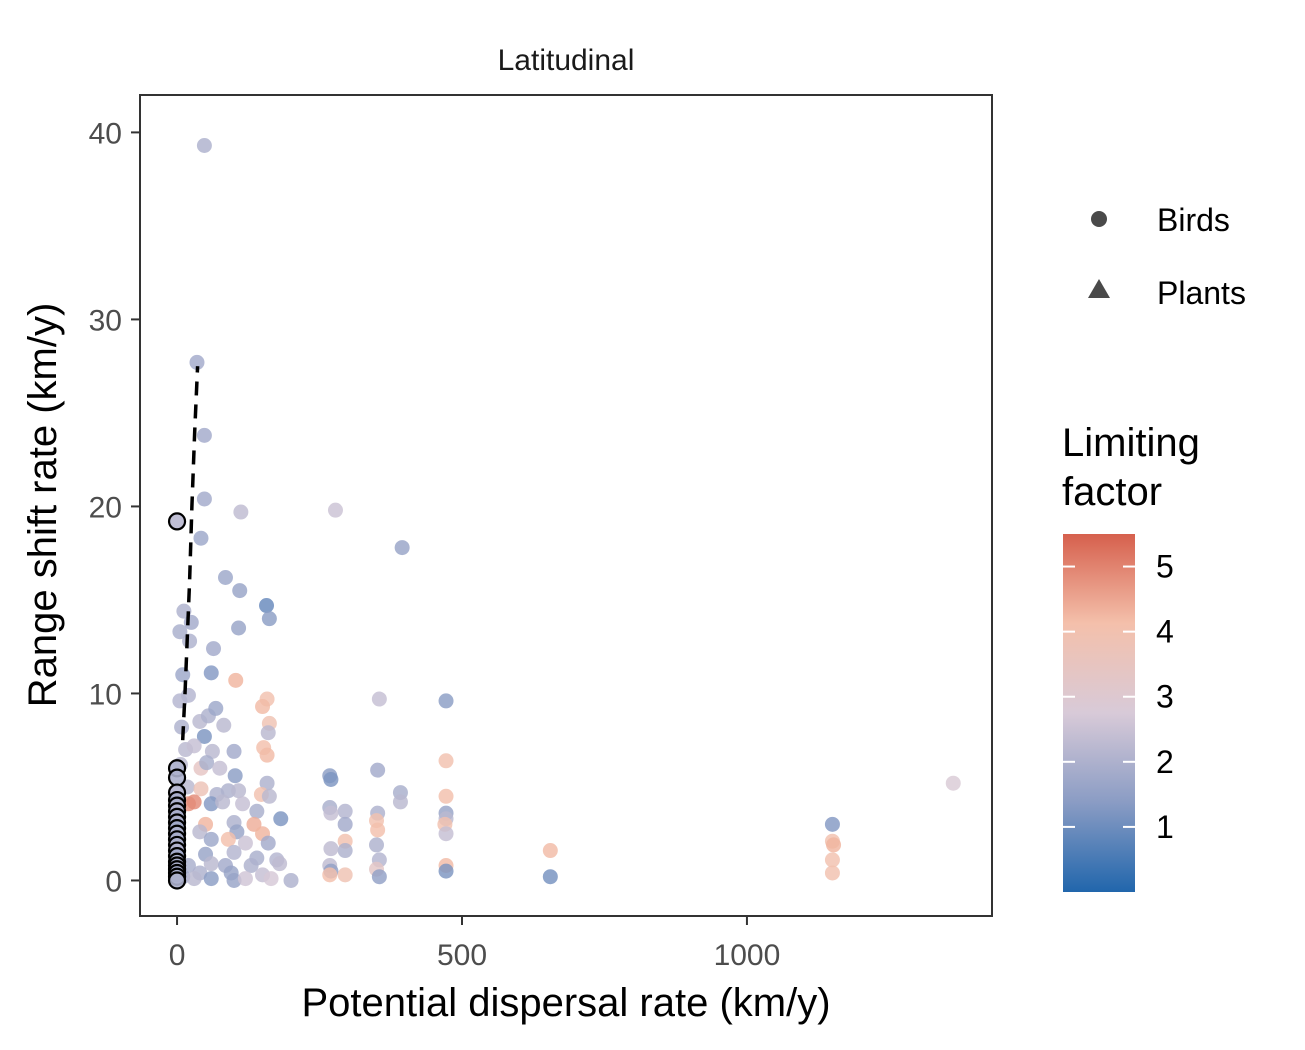 The width and height of the screenshot is (1305, 1050). I want to click on y-tick-label: 40, so click(105, 133).